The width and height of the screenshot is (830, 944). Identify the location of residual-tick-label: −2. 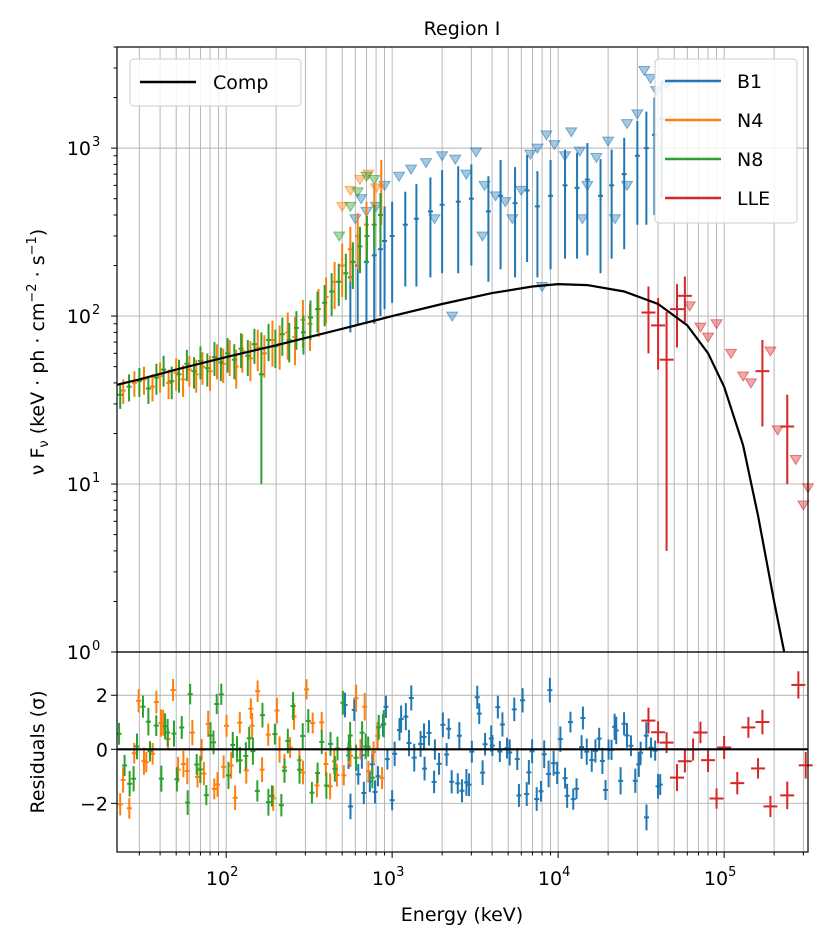
(94, 804).